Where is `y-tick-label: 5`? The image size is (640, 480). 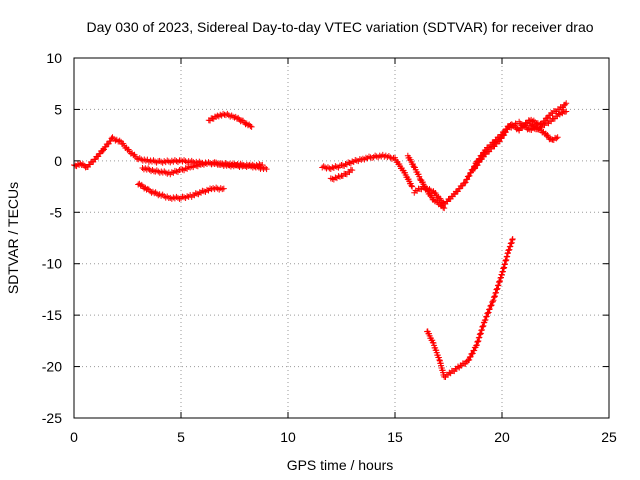 y-tick-label: 5 is located at coordinates (58, 109).